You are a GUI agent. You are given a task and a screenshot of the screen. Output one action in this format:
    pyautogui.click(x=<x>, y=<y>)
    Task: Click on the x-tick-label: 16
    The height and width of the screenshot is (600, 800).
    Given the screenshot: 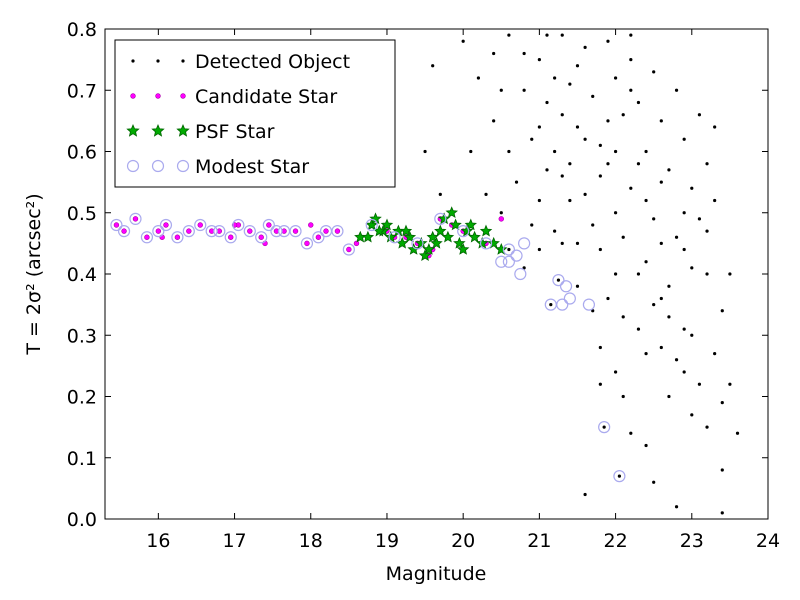 What is the action you would take?
    pyautogui.click(x=158, y=541)
    